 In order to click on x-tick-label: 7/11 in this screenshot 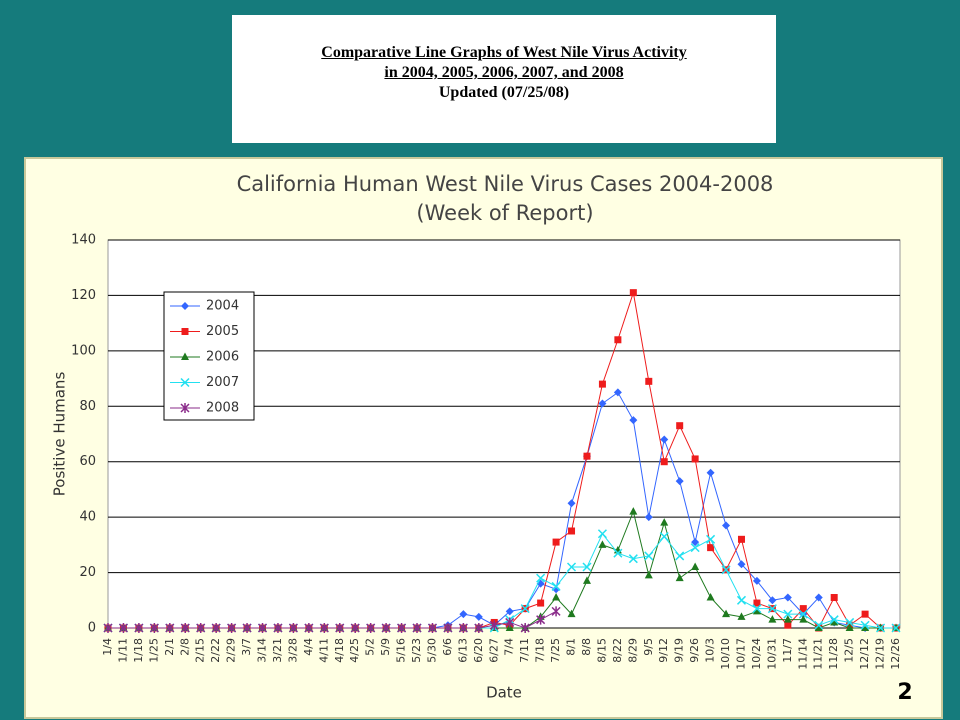, I will do `click(524, 650)`.